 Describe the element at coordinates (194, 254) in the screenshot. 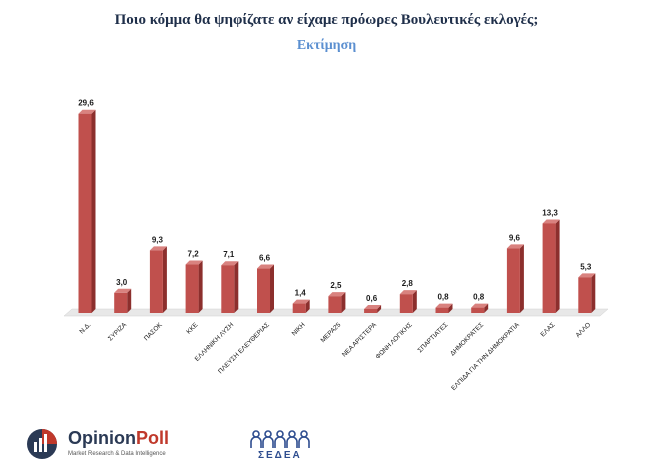

I see `data-label: 7,2` at that location.